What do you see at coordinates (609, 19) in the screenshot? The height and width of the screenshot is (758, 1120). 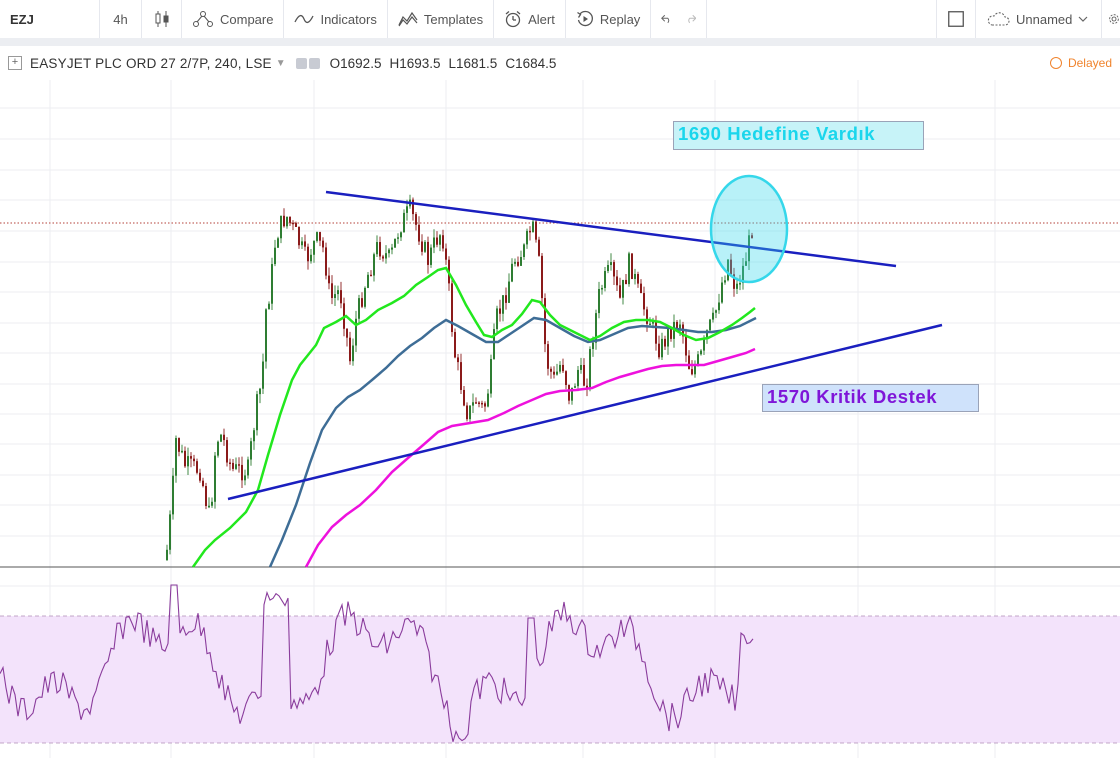 I see `replay-button: Replay` at bounding box center [609, 19].